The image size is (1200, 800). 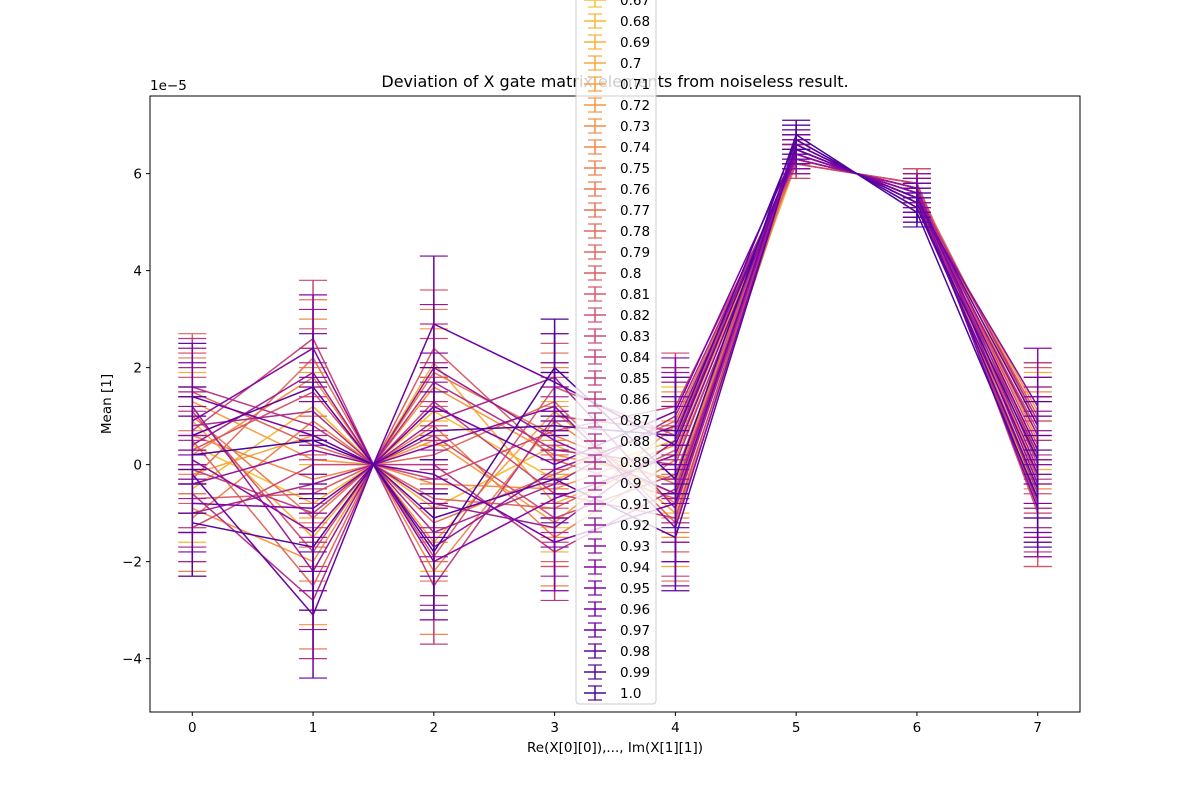 I want to click on x-tick-label: 5, so click(x=796, y=728).